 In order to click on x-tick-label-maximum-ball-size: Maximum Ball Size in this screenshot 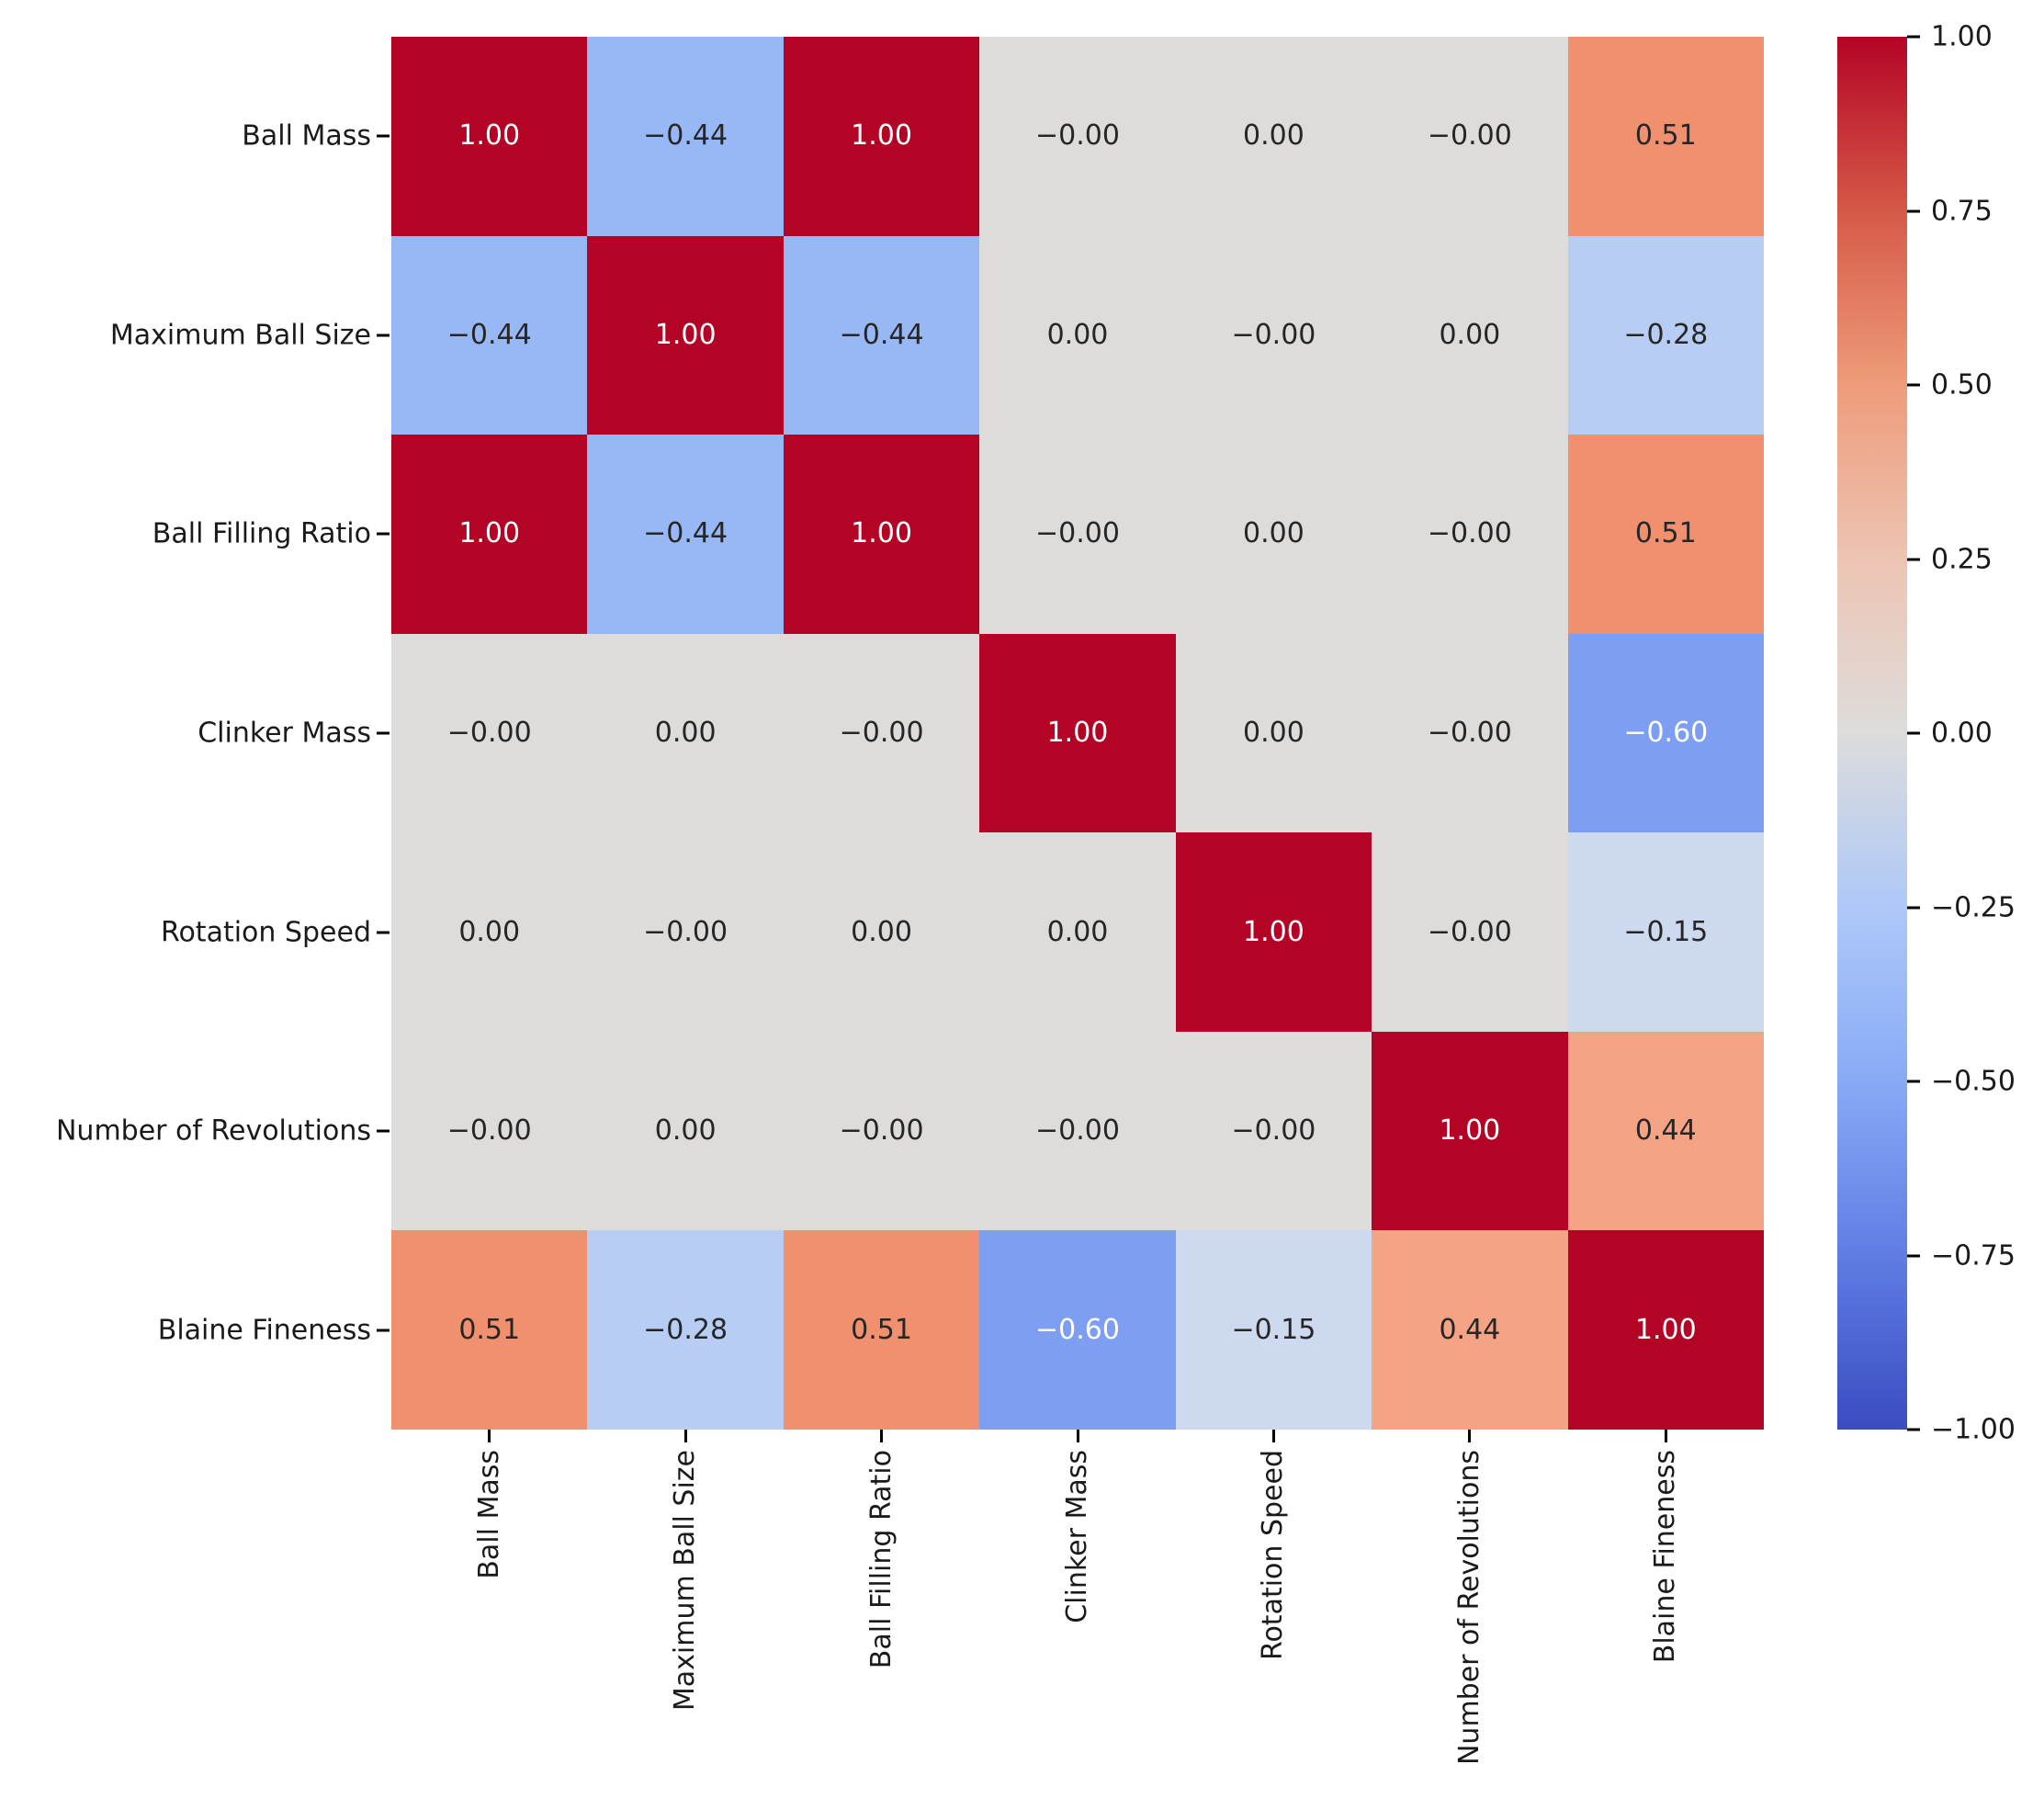, I will do `click(685, 1581)`.